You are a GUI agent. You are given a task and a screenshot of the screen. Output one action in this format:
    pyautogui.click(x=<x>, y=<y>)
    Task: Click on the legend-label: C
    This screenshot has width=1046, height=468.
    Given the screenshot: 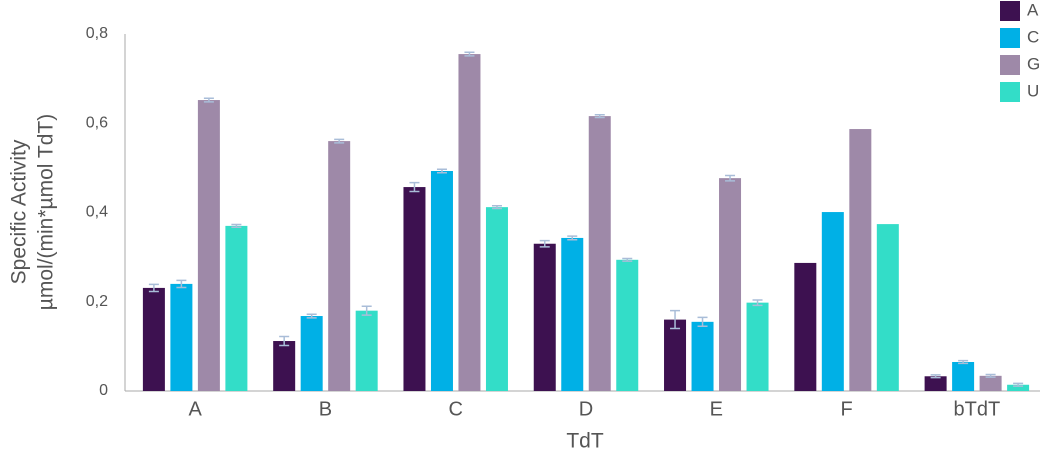 What is the action you would take?
    pyautogui.click(x=1033, y=36)
    